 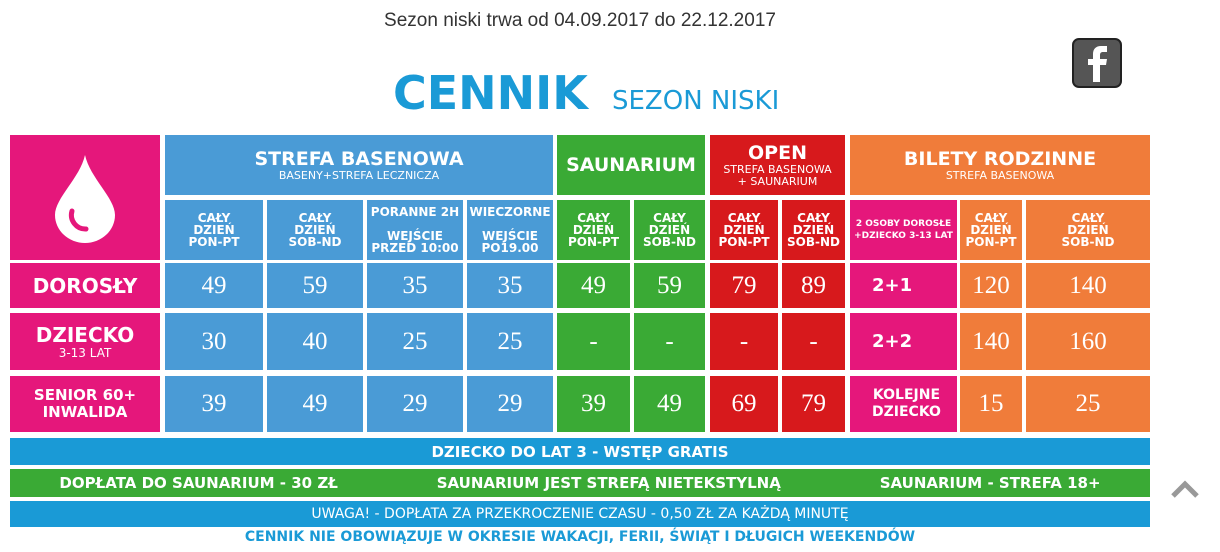 I want to click on sauna-note: SAUNARIUM - STREFA 18+, so click(x=990, y=483).